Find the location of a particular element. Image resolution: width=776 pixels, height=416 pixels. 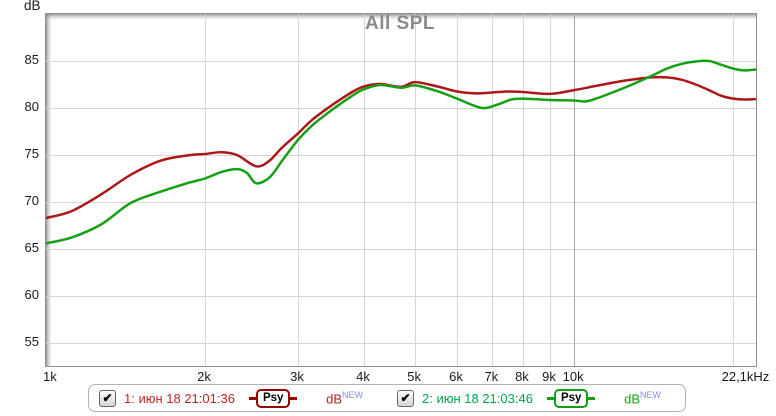

trace-2-unit-badge: dBNEW is located at coordinates (642, 398).